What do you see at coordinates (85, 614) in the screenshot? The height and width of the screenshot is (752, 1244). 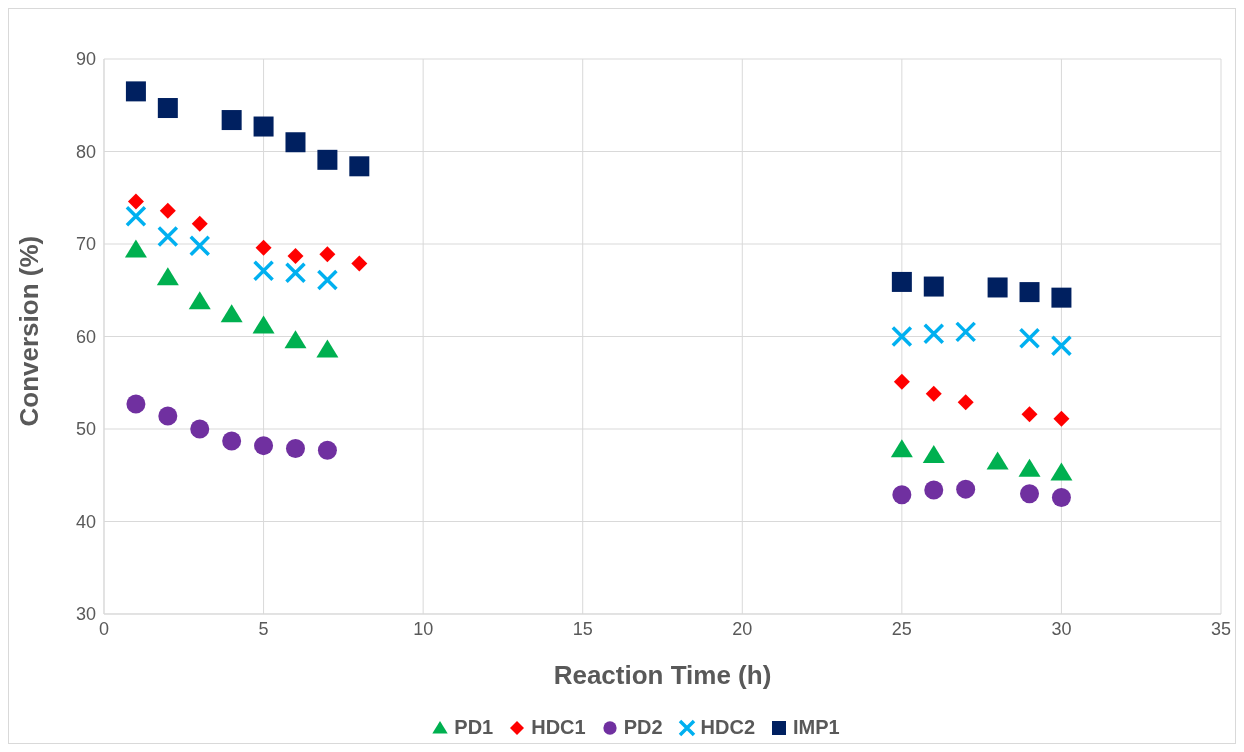 I see `y-tick-label: 30` at bounding box center [85, 614].